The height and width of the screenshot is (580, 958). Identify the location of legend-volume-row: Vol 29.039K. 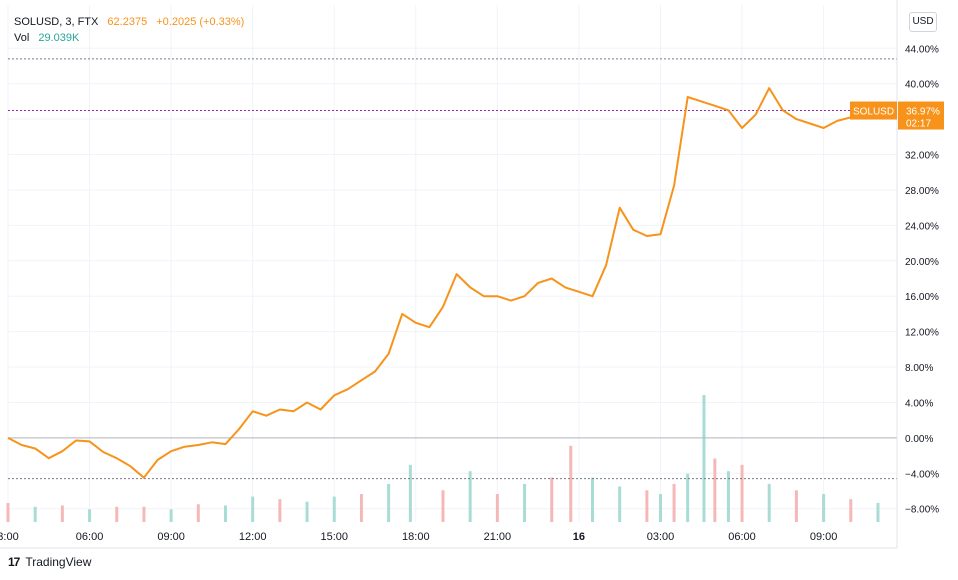
(129, 38).